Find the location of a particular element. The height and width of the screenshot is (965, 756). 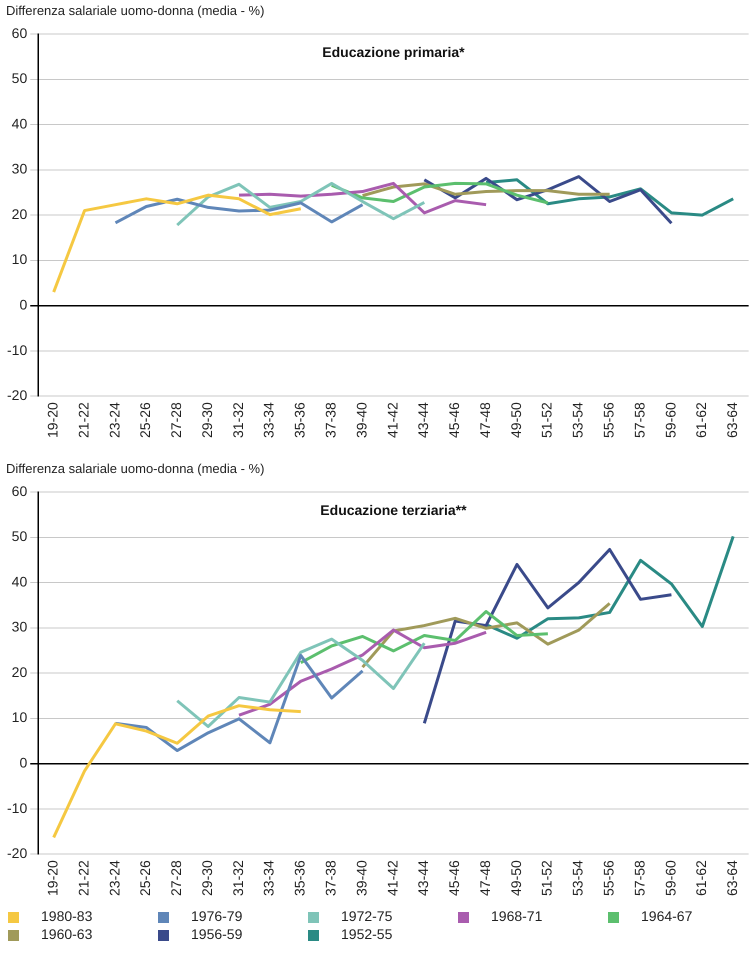

legend-label: 1976-79 is located at coordinates (217, 916).